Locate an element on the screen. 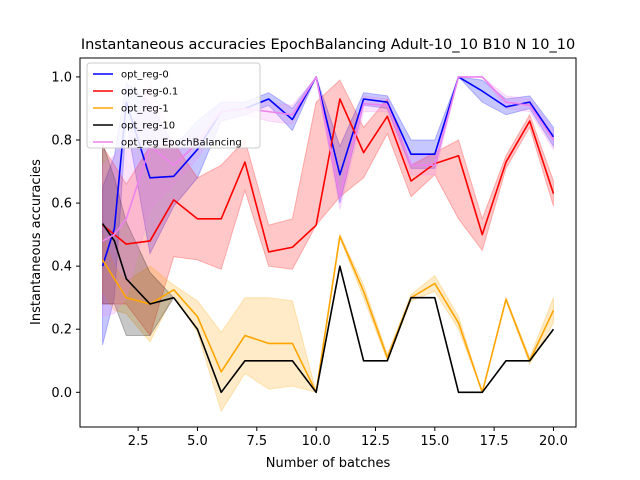 Image resolution: width=640 pixels, height=480 pixels. y-axis: 0.0 0.2 0.4 0.6 0.8 1.0 is located at coordinates (65, 235).